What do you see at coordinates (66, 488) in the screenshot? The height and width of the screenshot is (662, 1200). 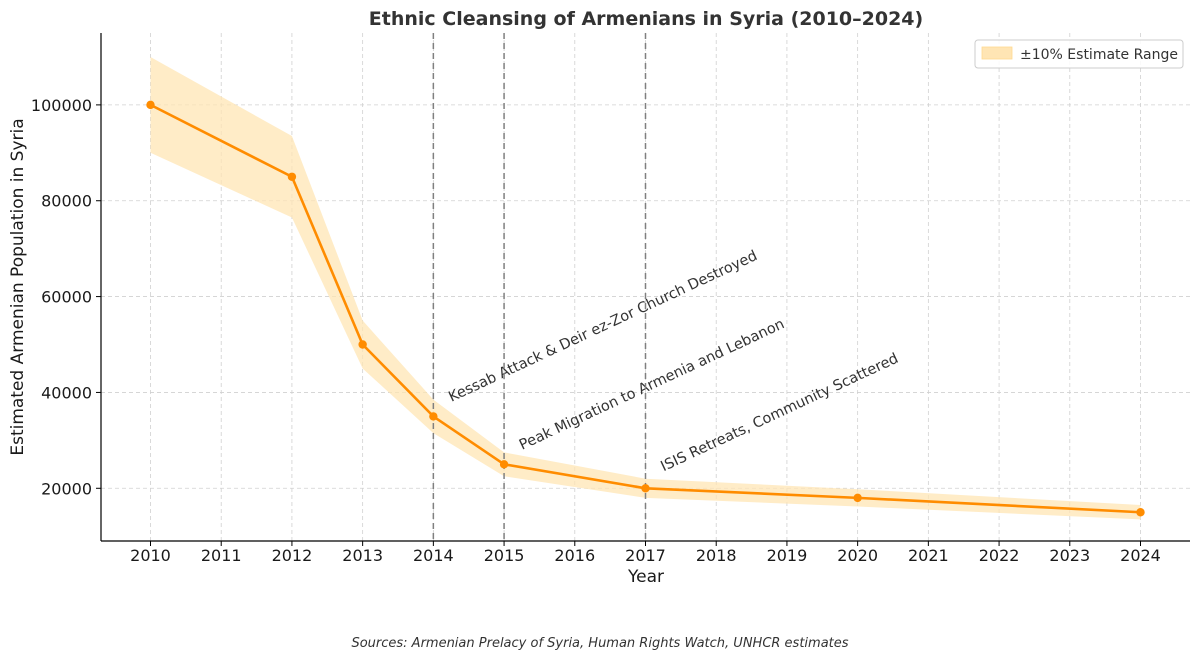 I see `y-tick-label: 20000` at bounding box center [66, 488].